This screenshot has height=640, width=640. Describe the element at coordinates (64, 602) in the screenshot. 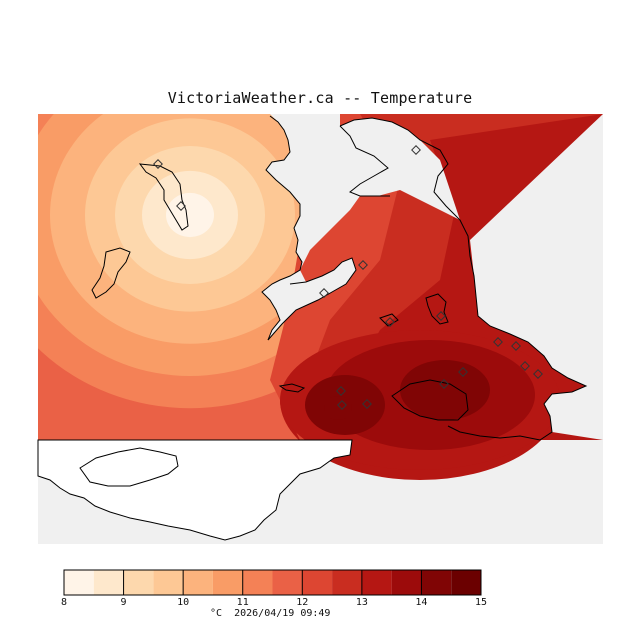

I see `legend-tick-label: 8` at that location.